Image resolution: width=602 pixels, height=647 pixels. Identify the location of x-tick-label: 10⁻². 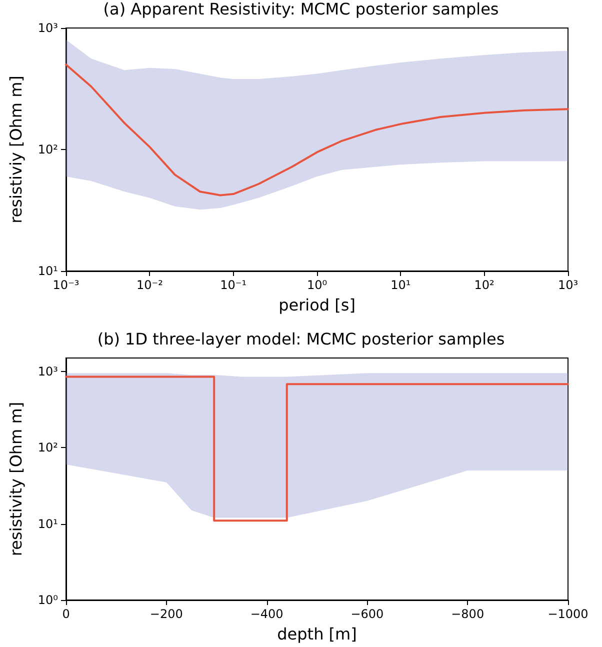
(150, 285).